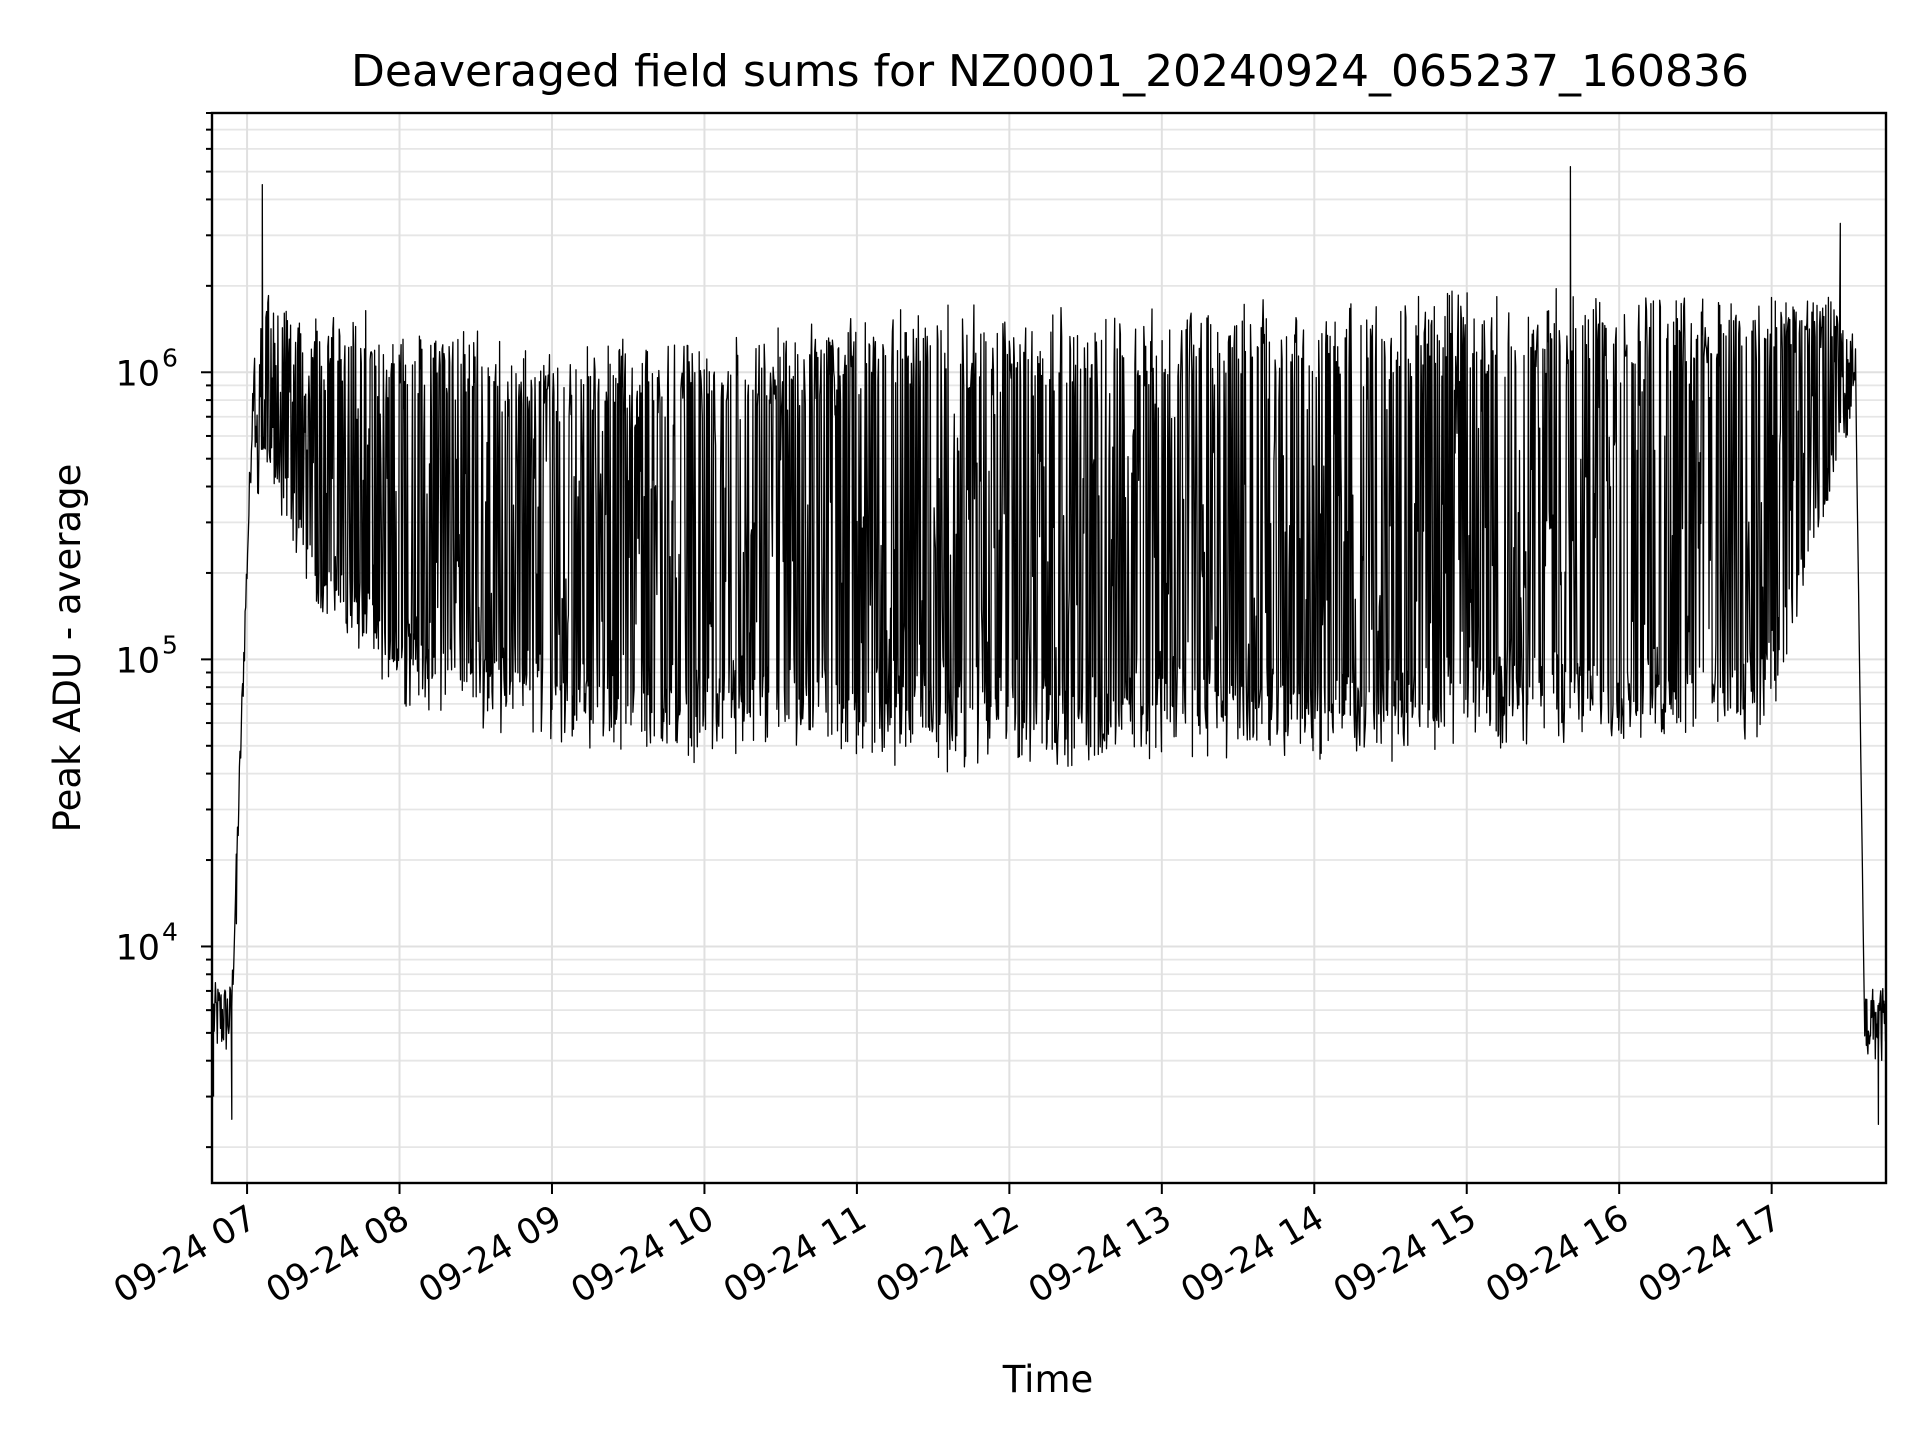  What do you see at coordinates (170, 644) in the screenshot?
I see `y-tick-exponent: 5` at bounding box center [170, 644].